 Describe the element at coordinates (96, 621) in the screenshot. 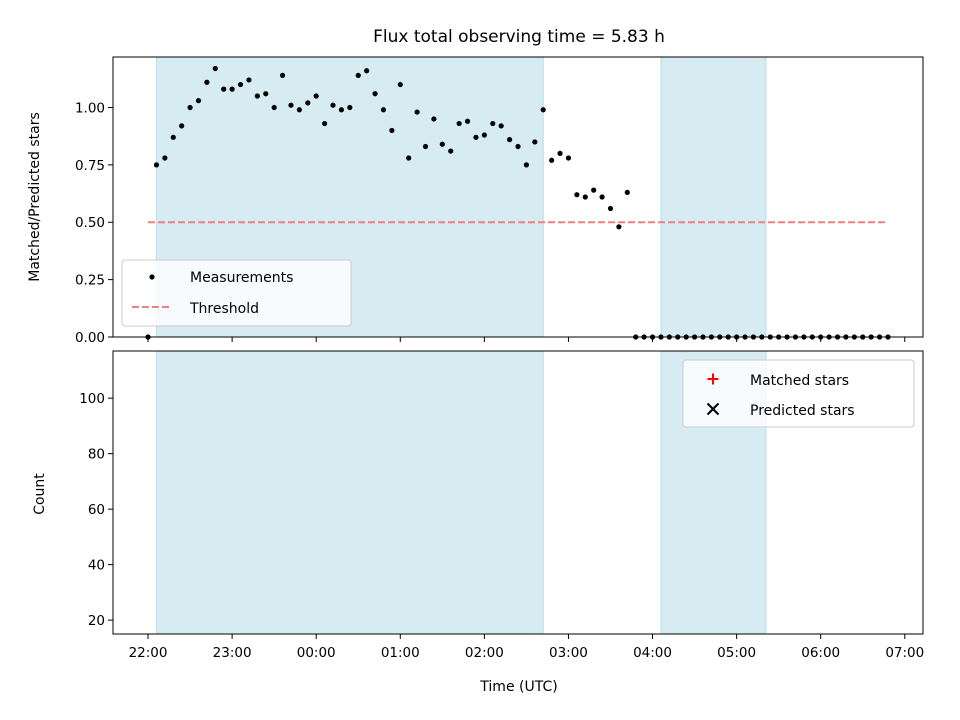

I see `bottom-y-tick-label: 20` at that location.